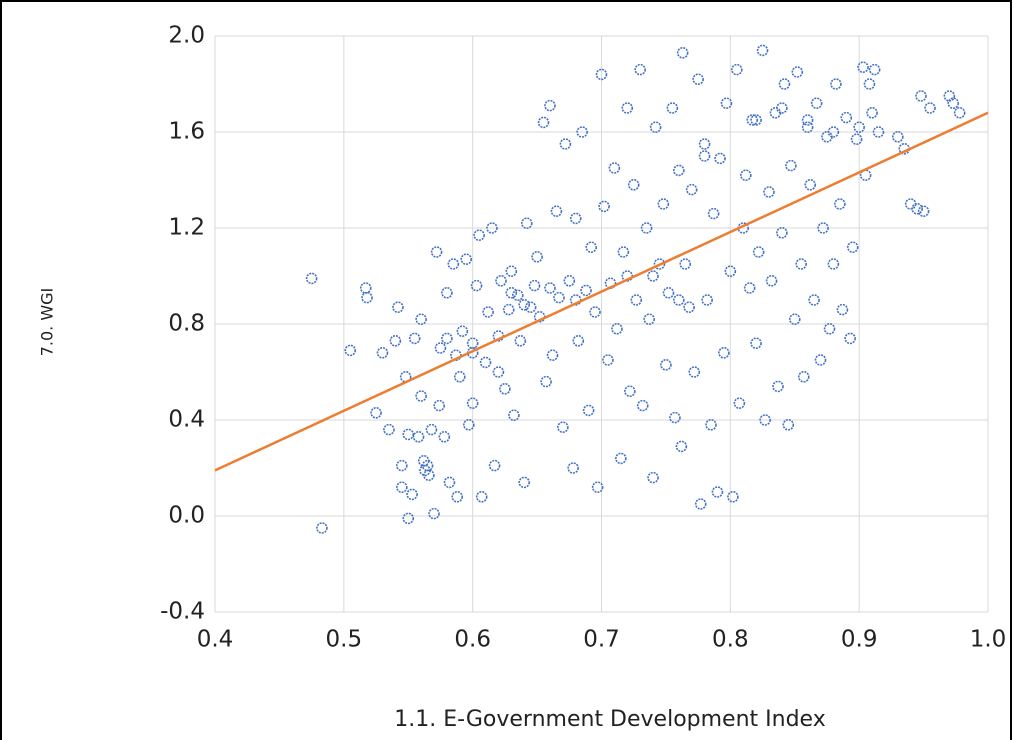  Describe the element at coordinates (472, 640) in the screenshot. I see `x-tick-label: 0.6` at that location.